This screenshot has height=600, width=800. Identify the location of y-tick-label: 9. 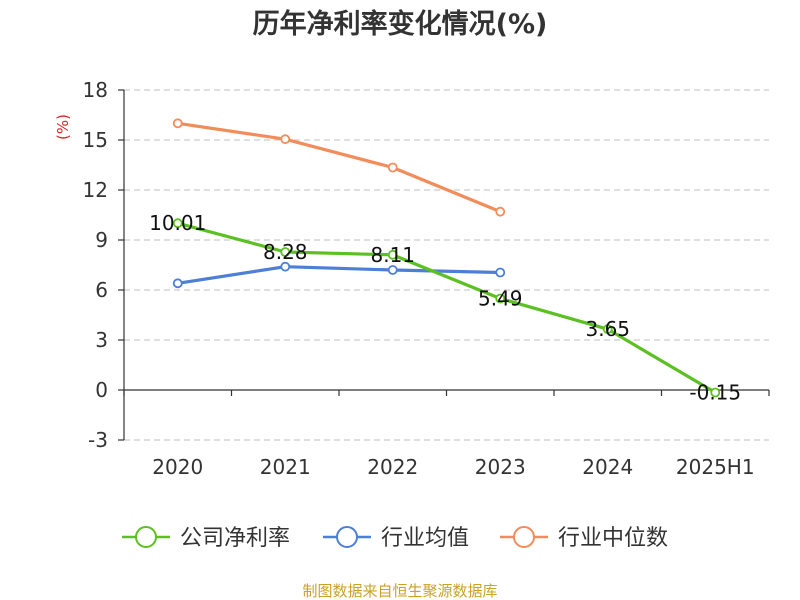
(101, 240).